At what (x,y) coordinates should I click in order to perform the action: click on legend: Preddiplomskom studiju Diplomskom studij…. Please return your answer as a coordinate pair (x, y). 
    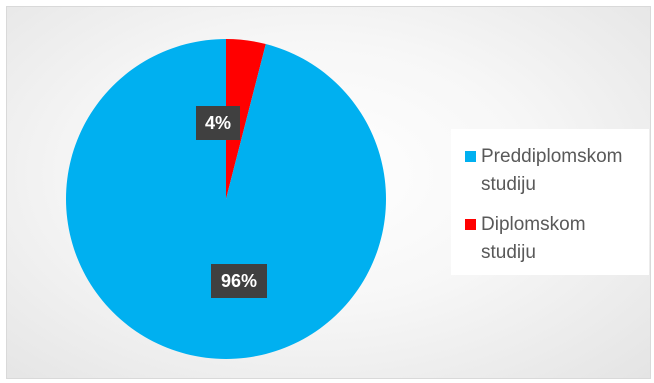
    Looking at the image, I should click on (550, 202).